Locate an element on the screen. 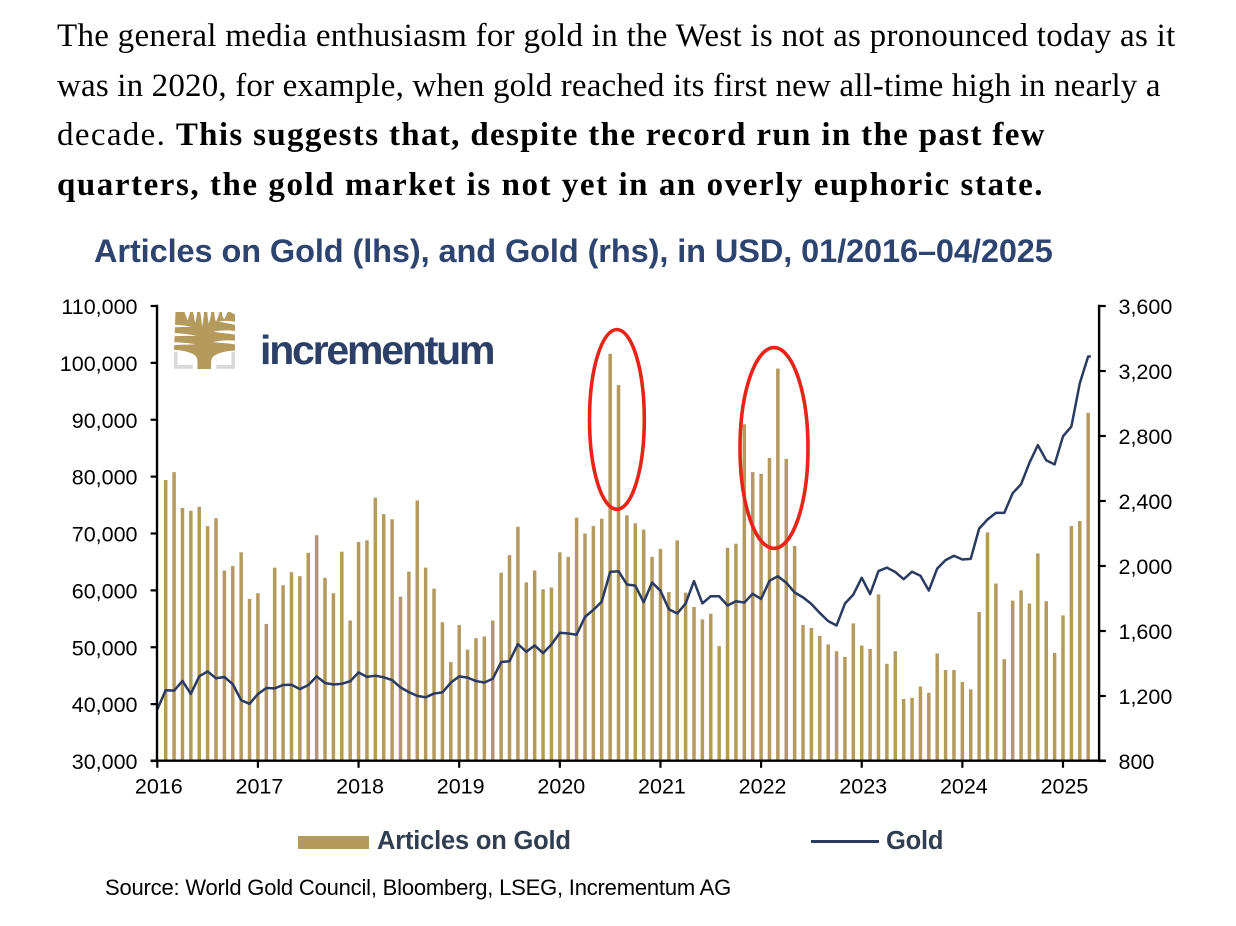  svg-text: 3,600 is located at coordinates (1146, 307).